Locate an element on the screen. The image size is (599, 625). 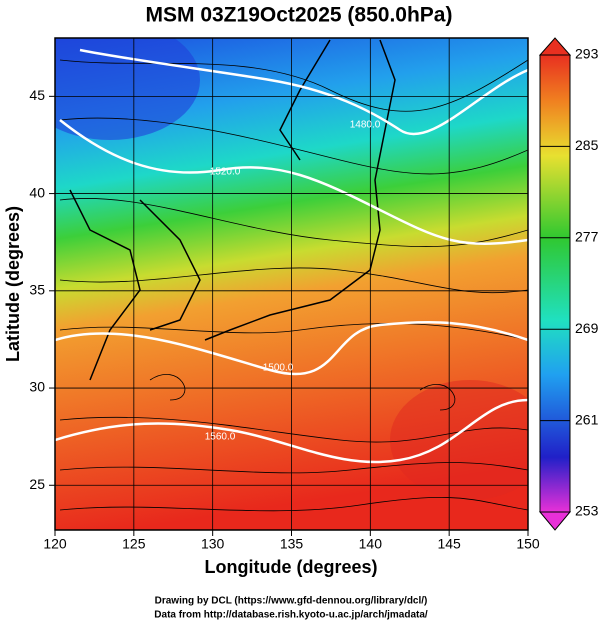
colorbar-tick-label: 293 is located at coordinates (587, 54).